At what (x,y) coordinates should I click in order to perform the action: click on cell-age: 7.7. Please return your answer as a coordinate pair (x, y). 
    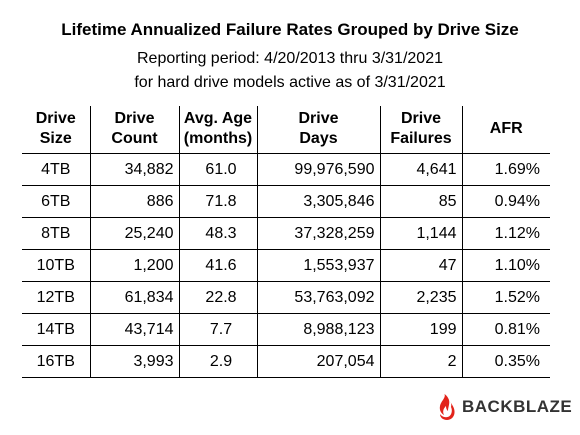
    Looking at the image, I should click on (217, 329).